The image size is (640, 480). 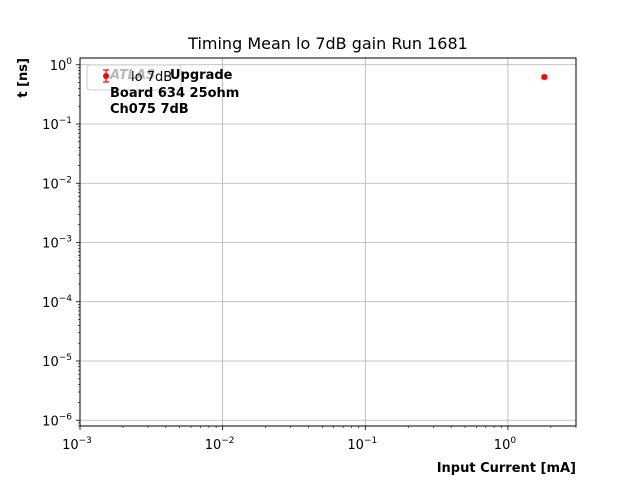 What do you see at coordinates (77, 444) in the screenshot?
I see `x-tick-label: 10⁻³` at bounding box center [77, 444].